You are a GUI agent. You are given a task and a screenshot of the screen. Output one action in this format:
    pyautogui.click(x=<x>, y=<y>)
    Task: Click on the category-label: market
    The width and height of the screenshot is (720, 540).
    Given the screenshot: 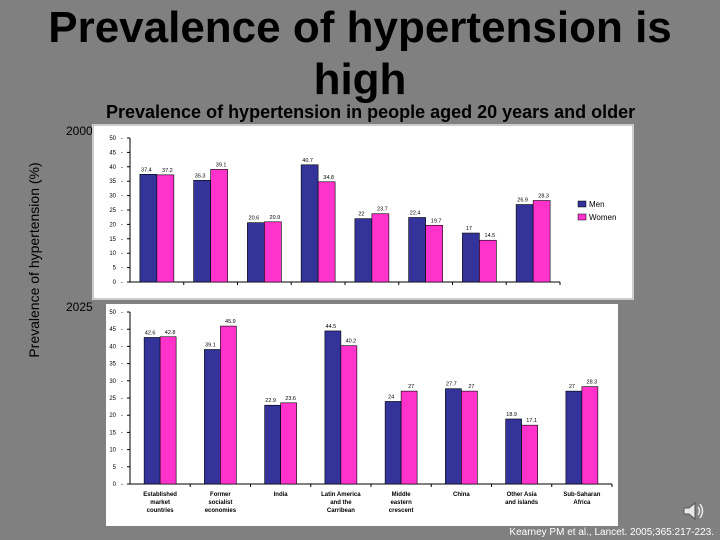 What is the action you would take?
    pyautogui.click(x=160, y=503)
    